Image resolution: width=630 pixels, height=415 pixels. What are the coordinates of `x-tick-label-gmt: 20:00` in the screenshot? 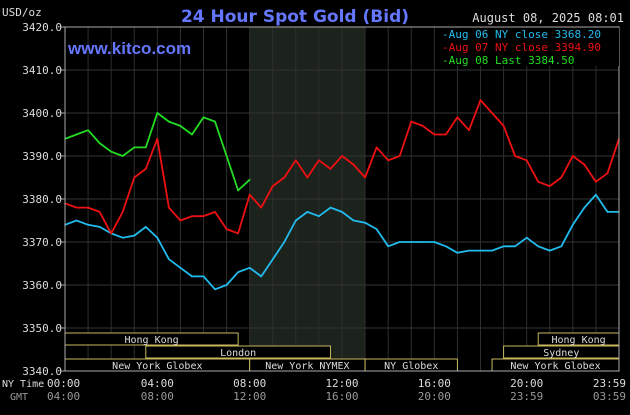 It's located at (434, 396).